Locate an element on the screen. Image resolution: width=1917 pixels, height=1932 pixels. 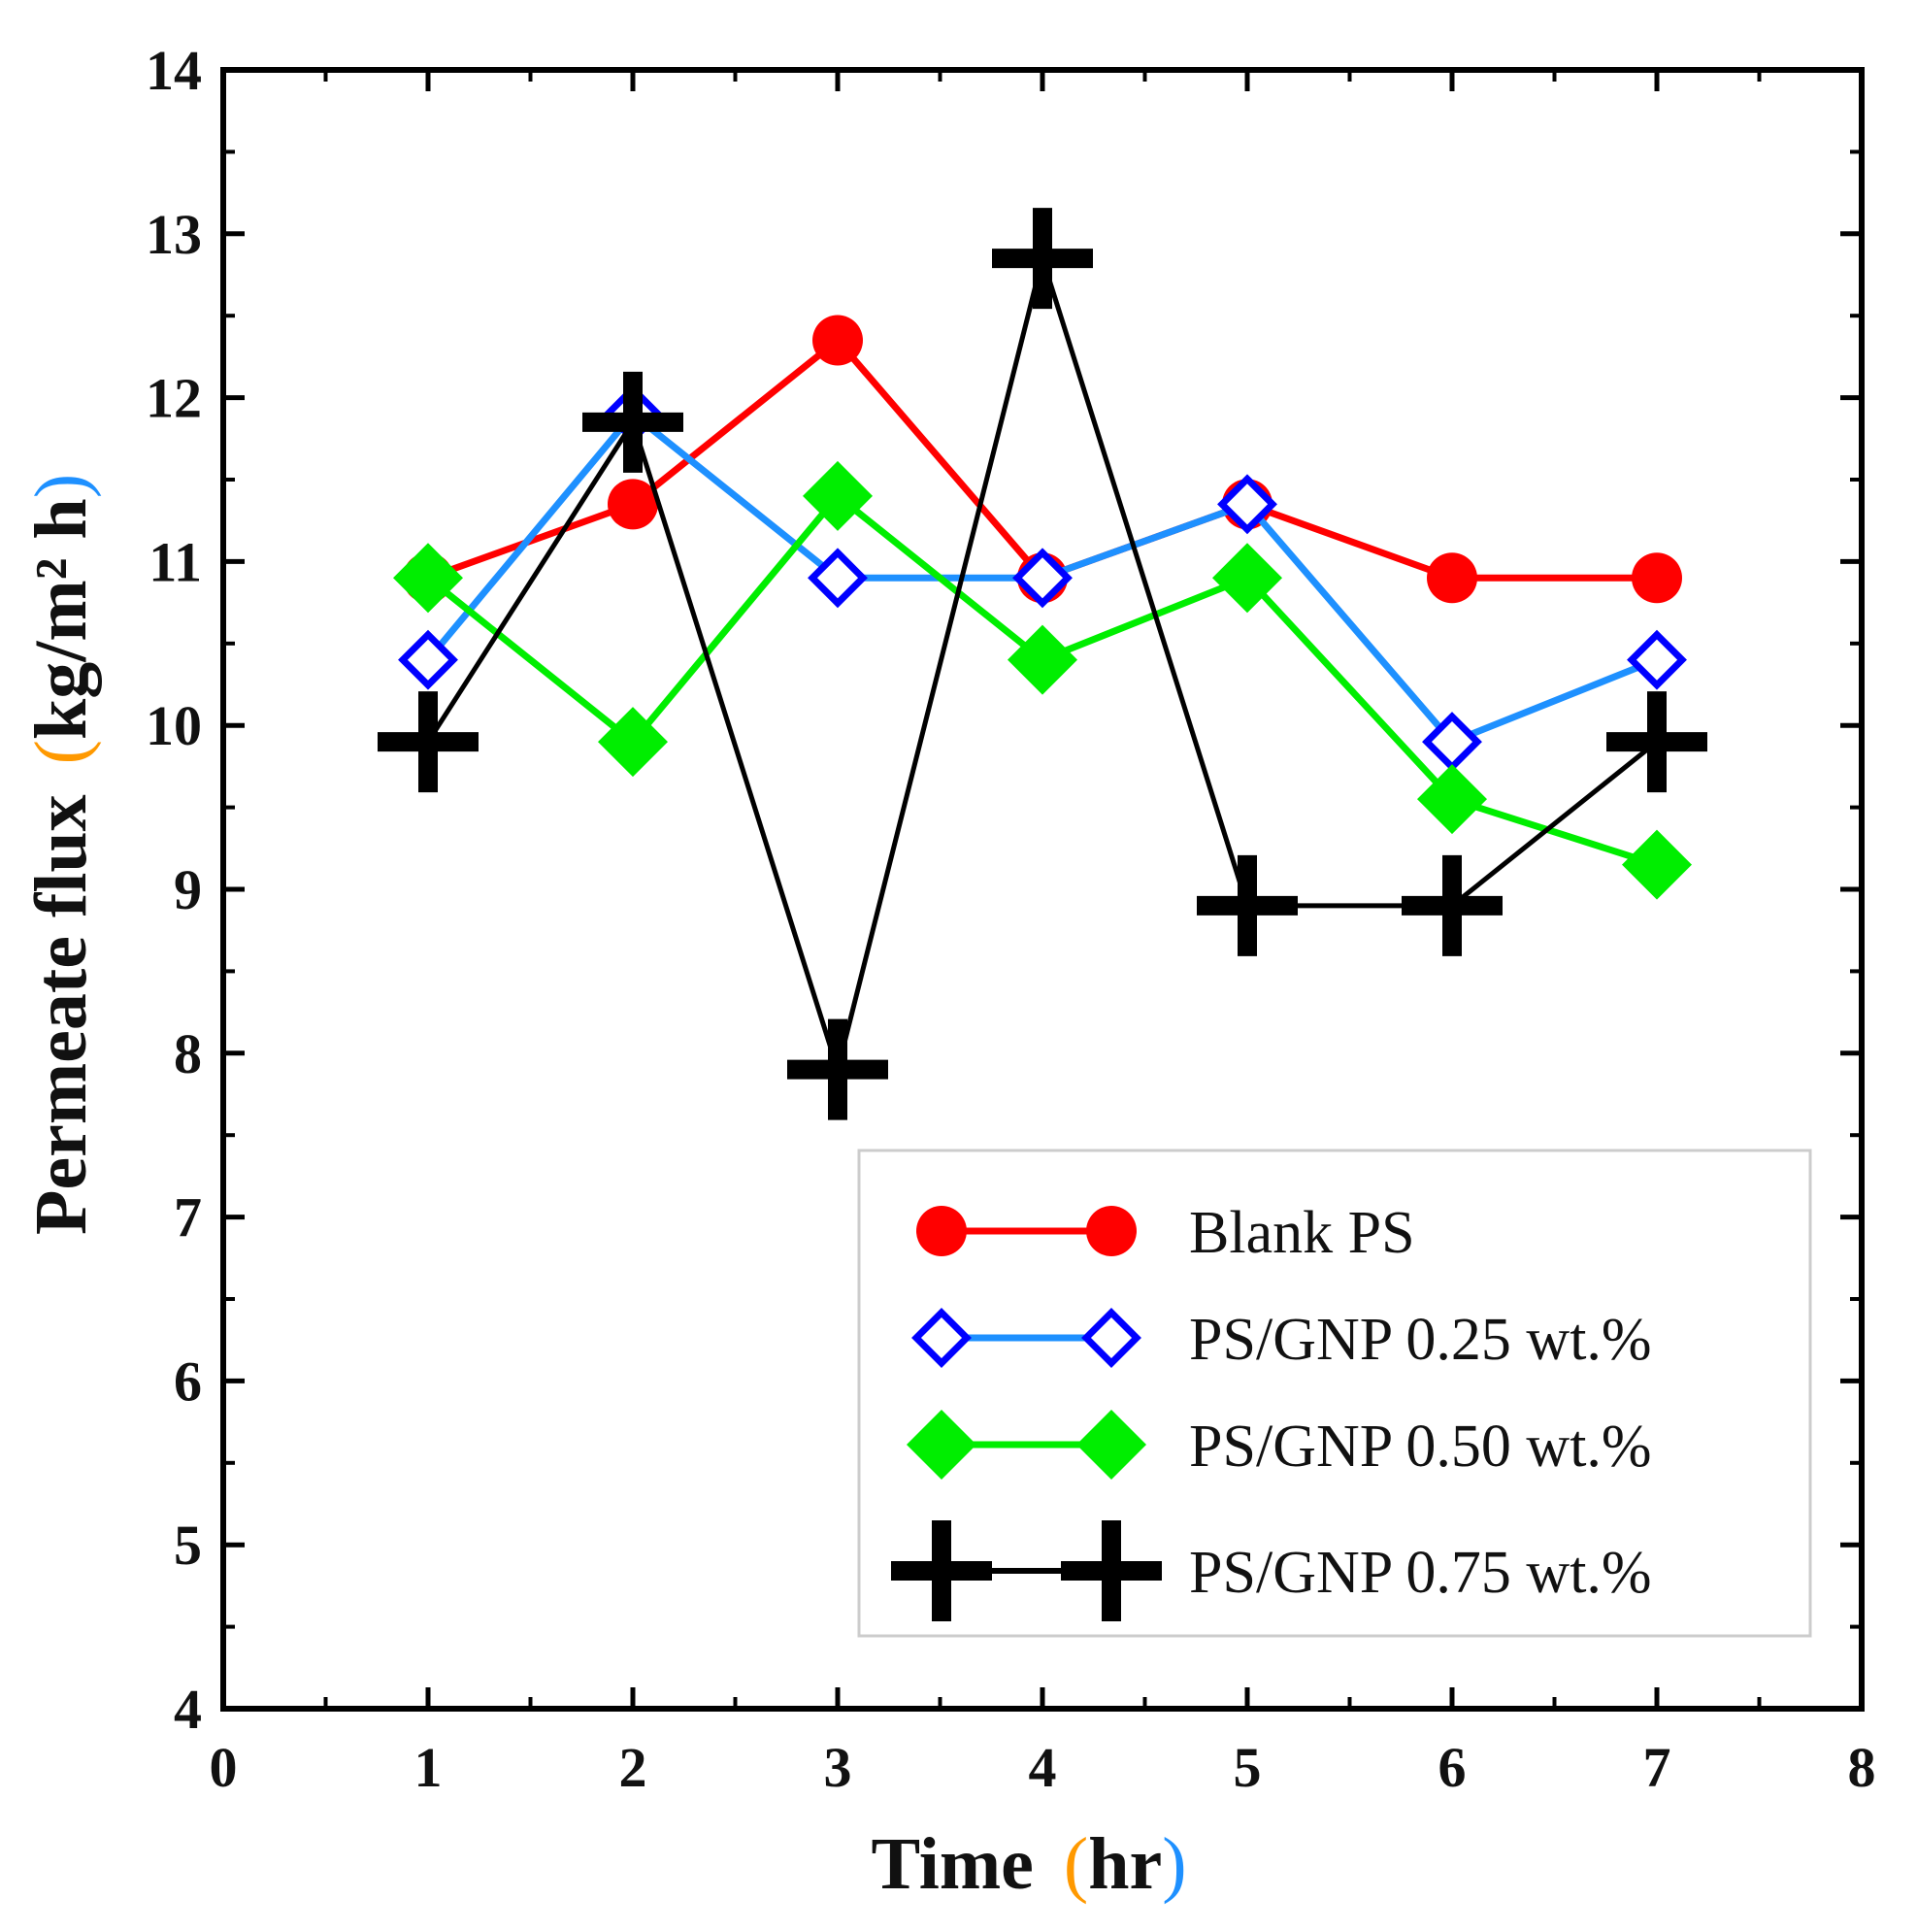
y-tick-label: 11 is located at coordinates (175, 562).